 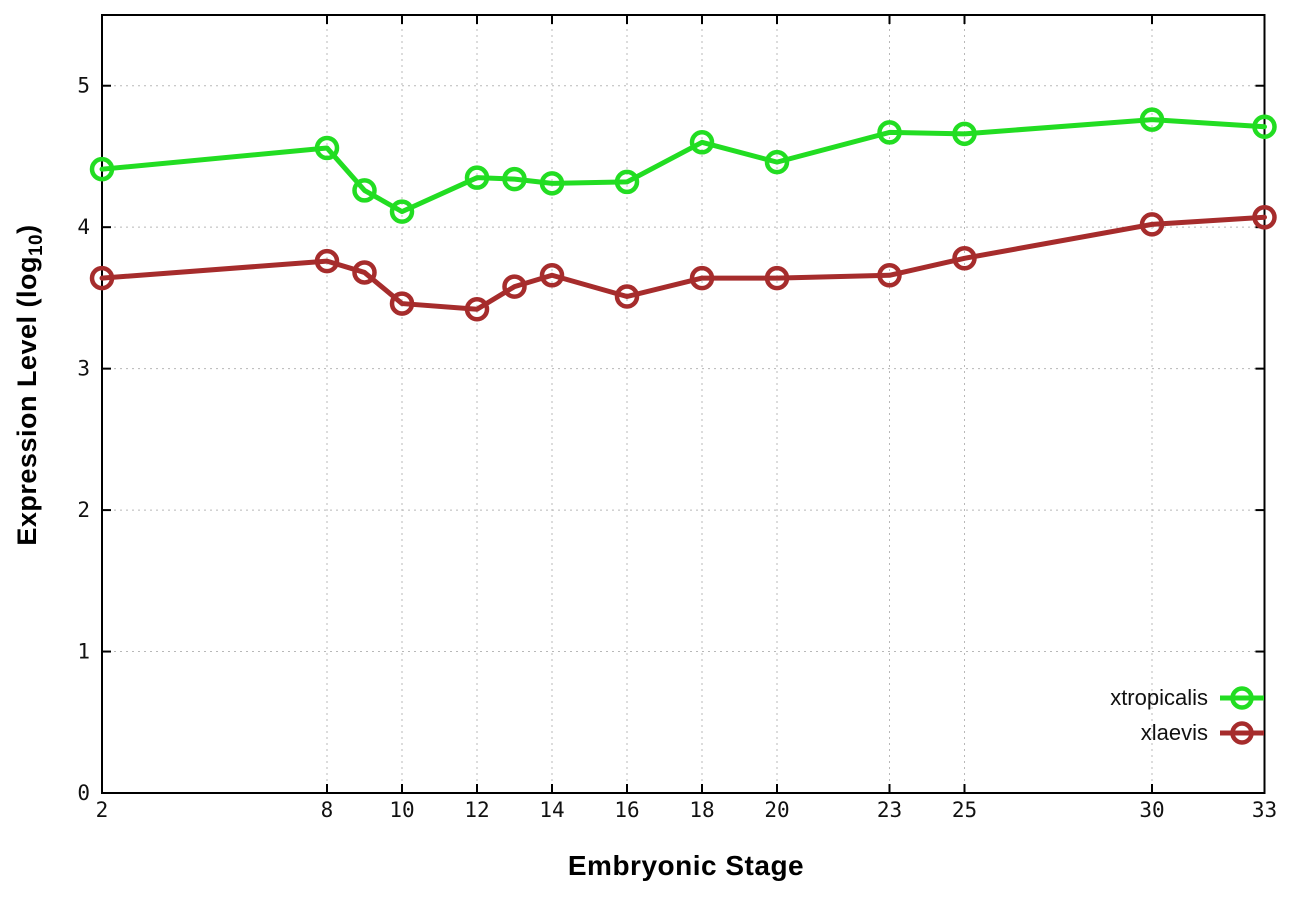 I want to click on y-tick-label: 0, so click(x=83, y=793).